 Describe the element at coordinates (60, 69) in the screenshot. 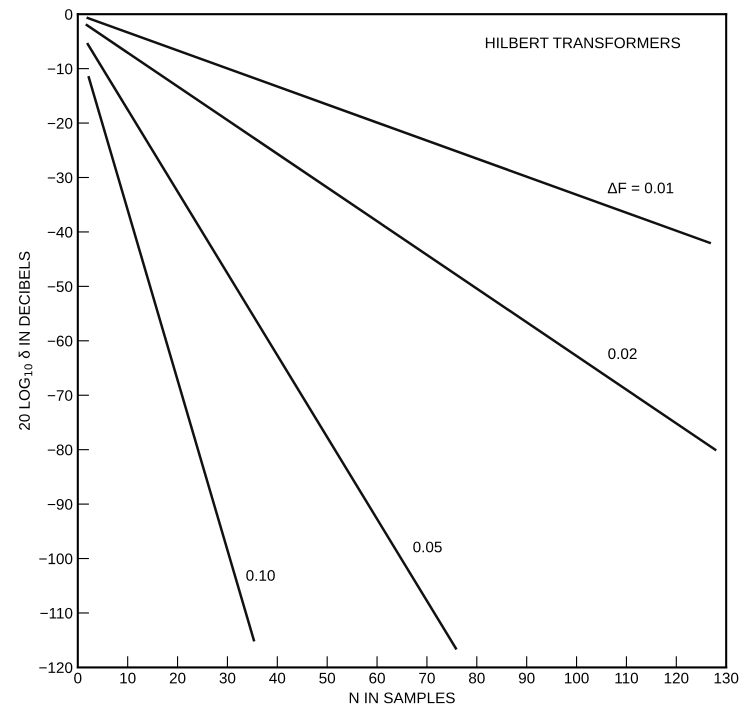

I see `y-tick-label: −10` at that location.